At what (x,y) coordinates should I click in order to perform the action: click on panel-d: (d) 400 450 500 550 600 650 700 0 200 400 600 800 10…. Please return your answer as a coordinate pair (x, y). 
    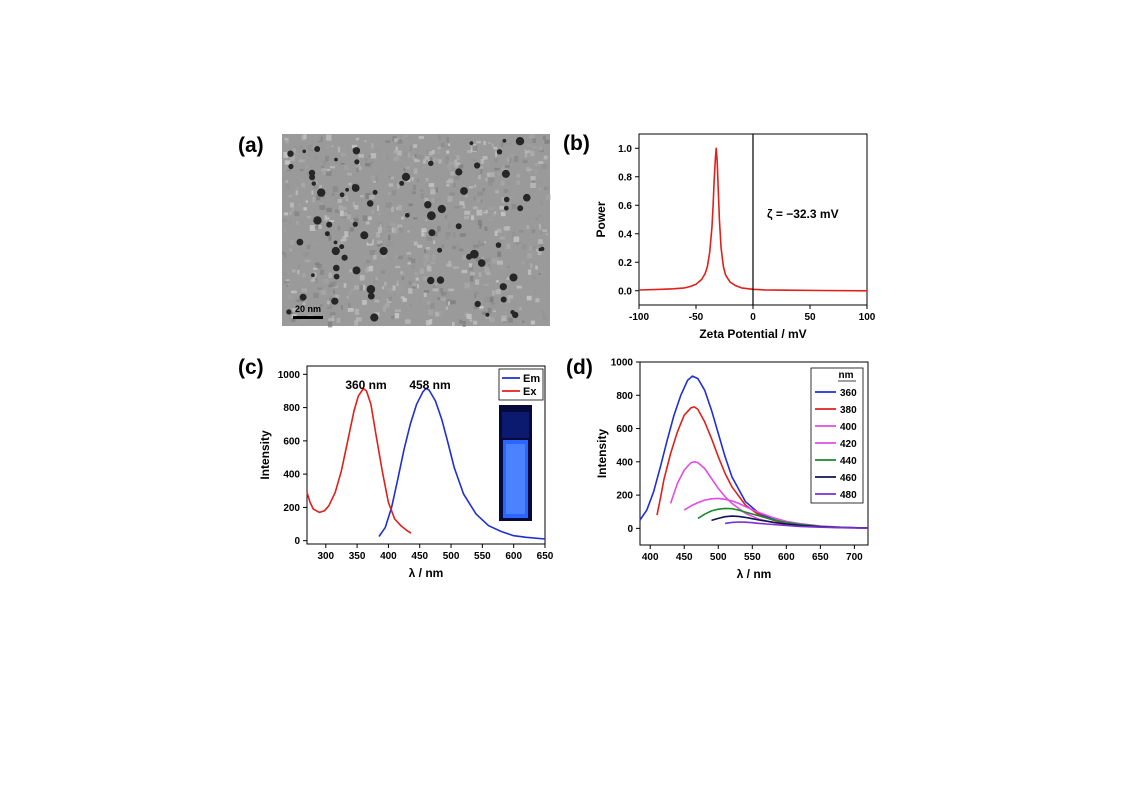
    Looking at the image, I should click on (717, 468).